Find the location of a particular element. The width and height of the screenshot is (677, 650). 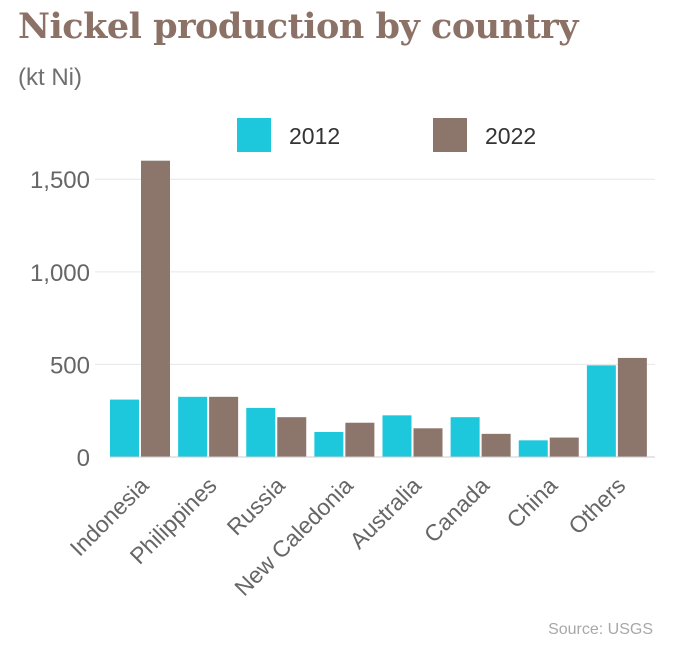

y-tick-label: 1,000 is located at coordinates (60, 273).